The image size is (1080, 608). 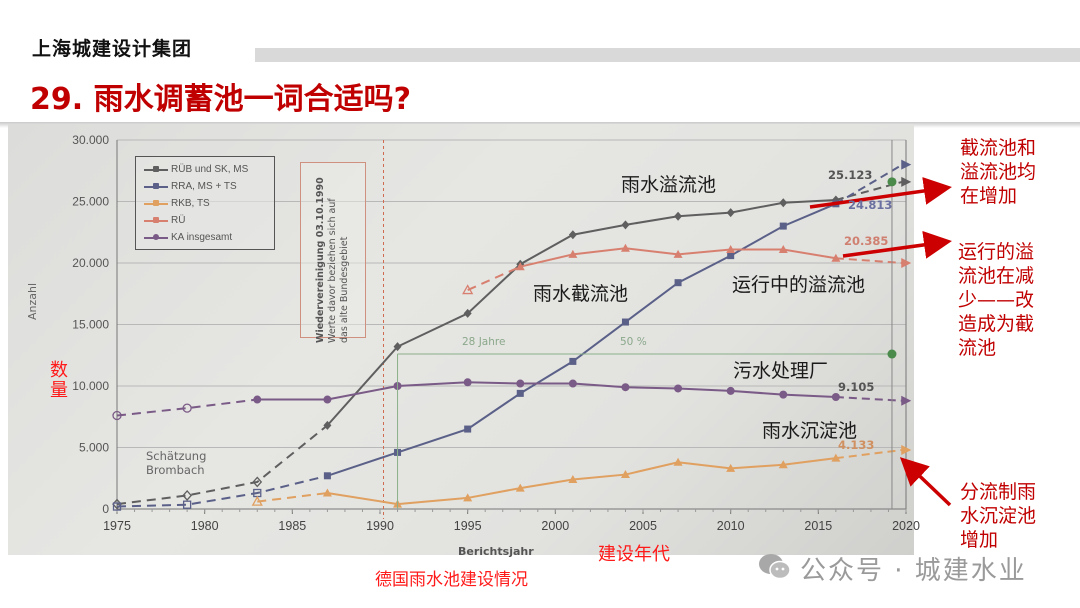 I want to click on x-tick-label: 2000, so click(x=555, y=526).